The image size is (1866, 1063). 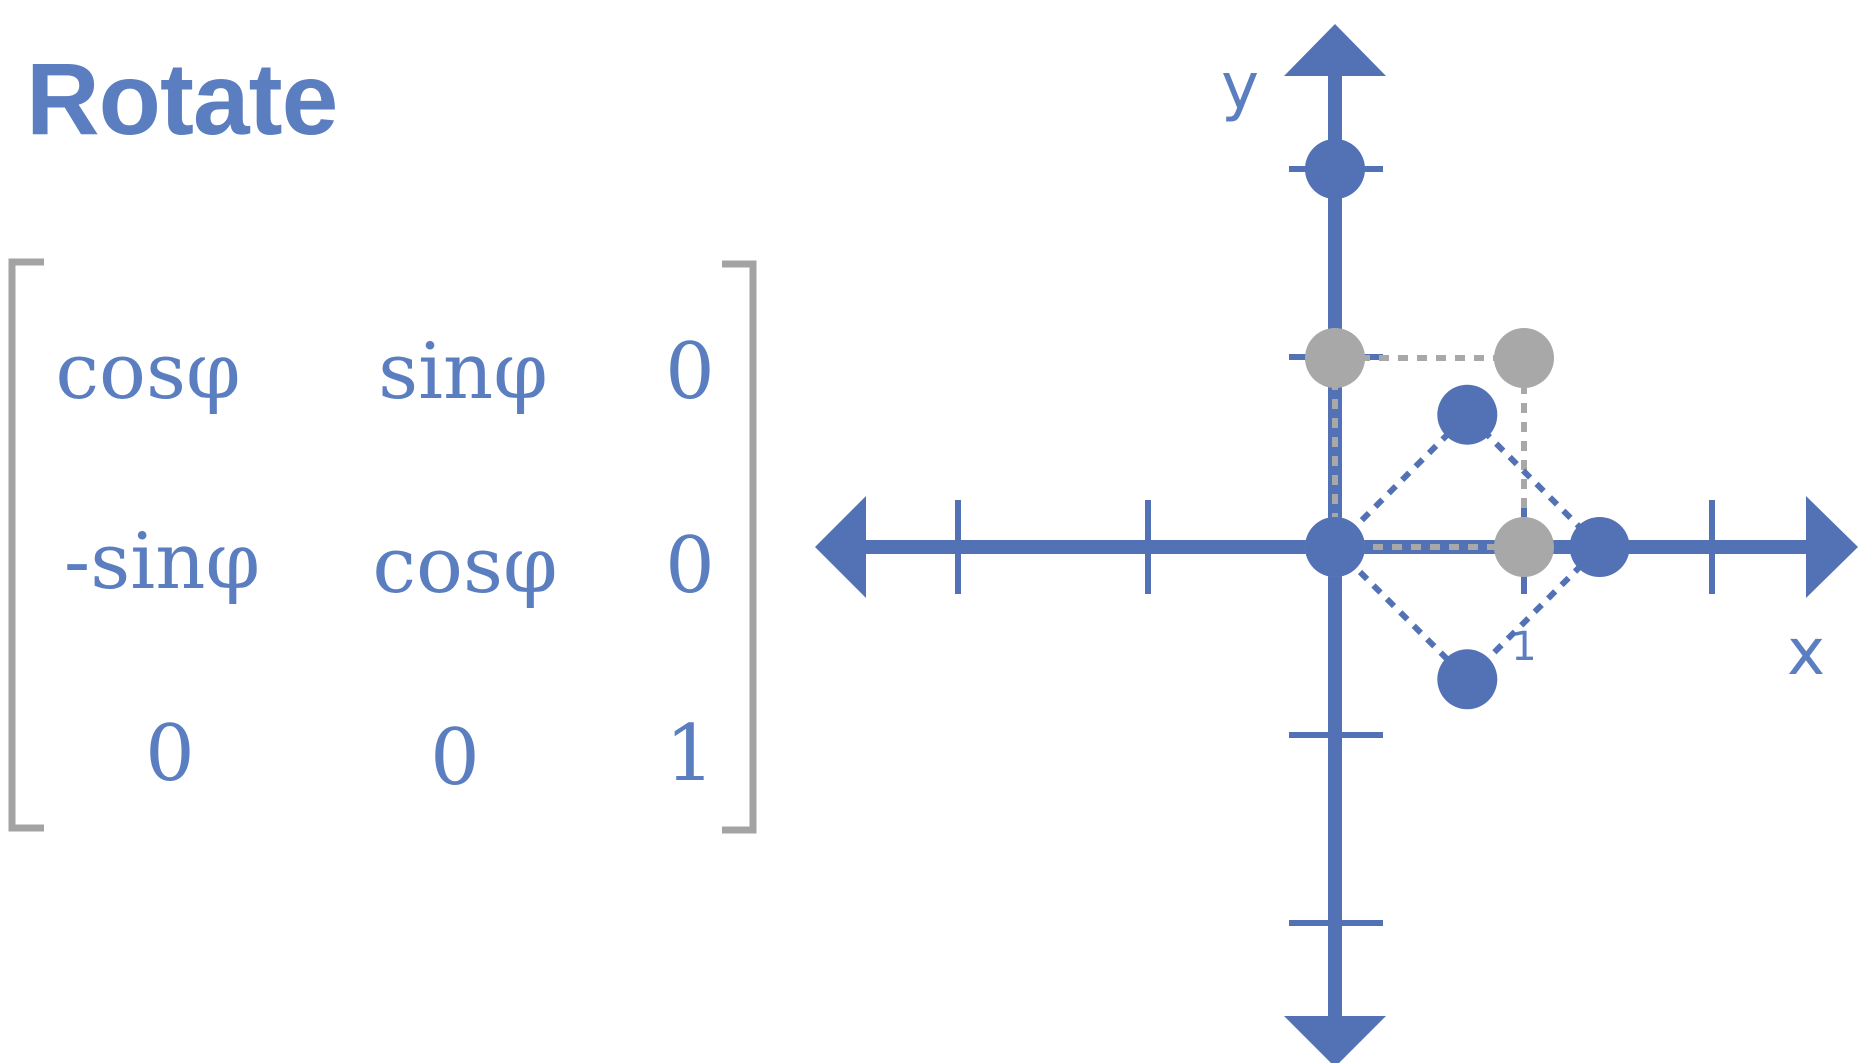 I want to click on matrix-cell-r3c3: 1, so click(x=690, y=754).